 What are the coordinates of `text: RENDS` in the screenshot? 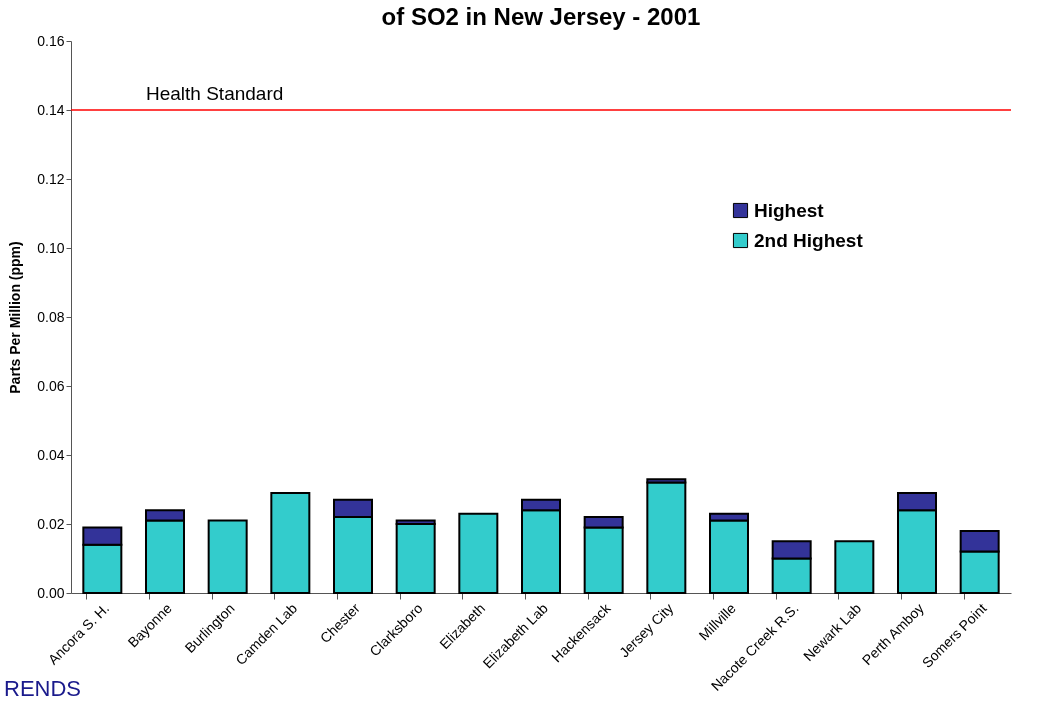 It's located at (43, 689).